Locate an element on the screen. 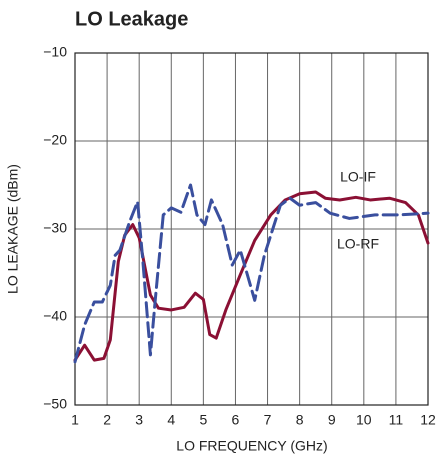 The width and height of the screenshot is (438, 460). x-tick-label: 5 is located at coordinates (203, 420).